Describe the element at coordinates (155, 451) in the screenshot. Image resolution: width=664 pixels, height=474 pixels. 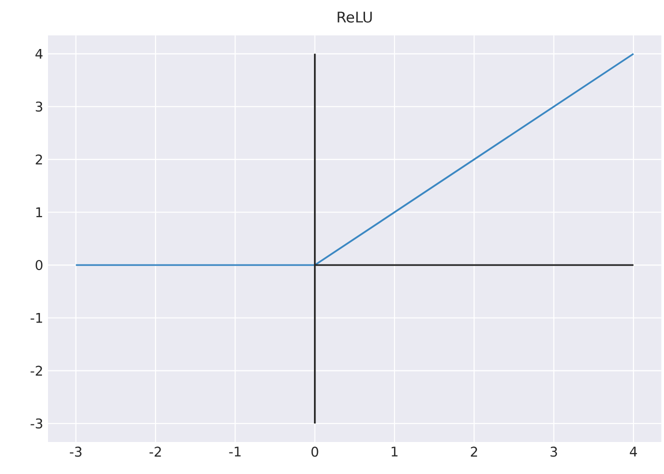
I see `x-tick-label: -2` at that location.